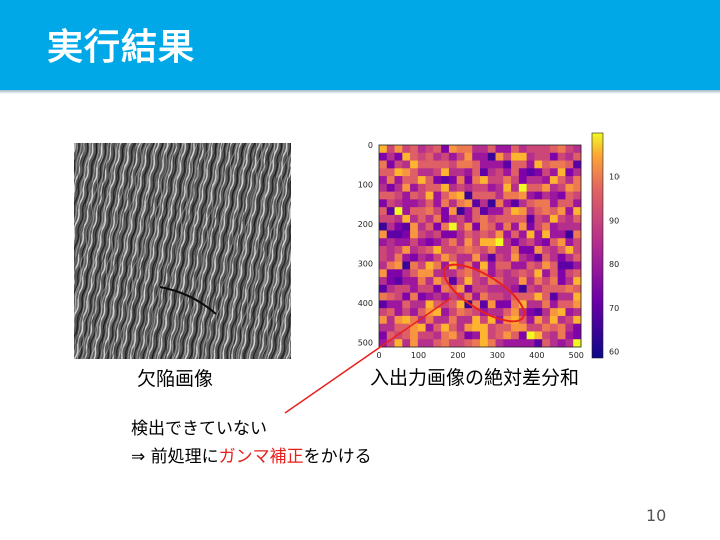  Describe the element at coordinates (175, 379) in the screenshot. I see `defect-image-caption: 欠陥画像` at that location.